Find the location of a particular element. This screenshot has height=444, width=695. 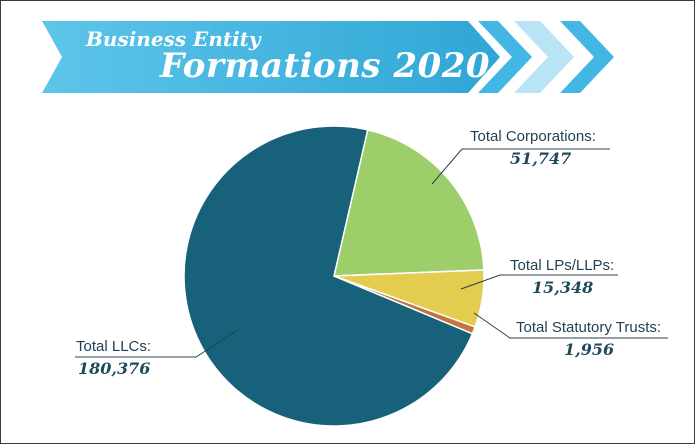

banner-arrow is located at coordinates (271, 57).